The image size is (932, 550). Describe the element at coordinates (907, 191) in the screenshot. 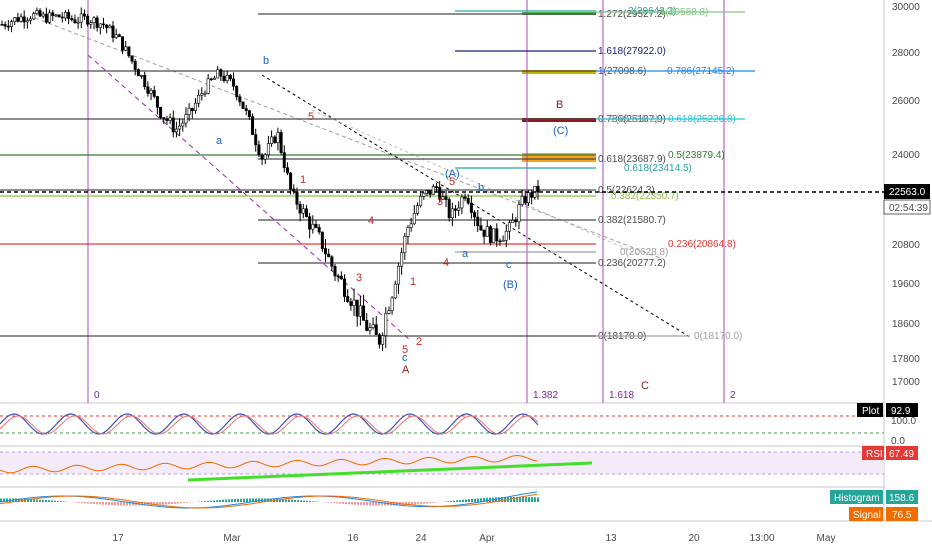

I see `current-price-tag` at that location.